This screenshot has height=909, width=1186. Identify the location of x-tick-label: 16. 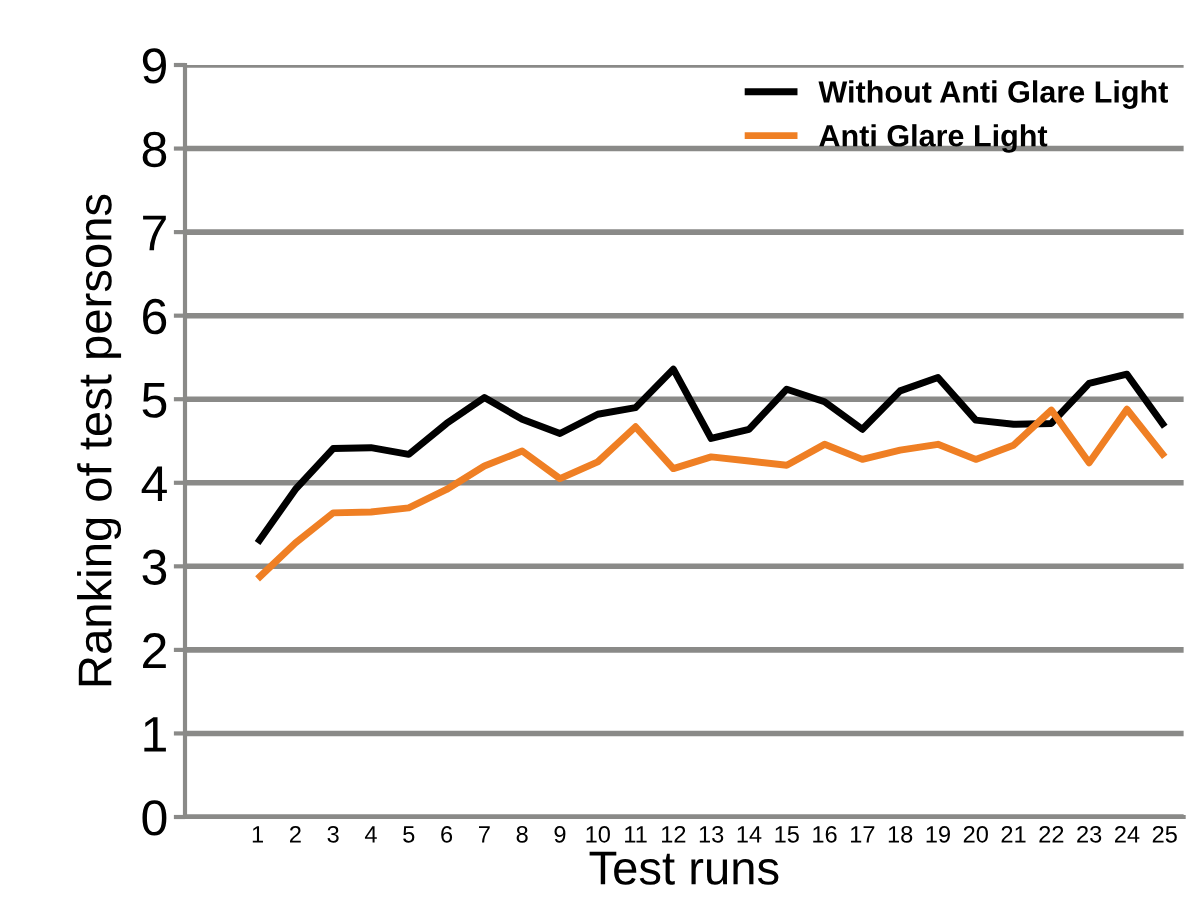
(825, 834).